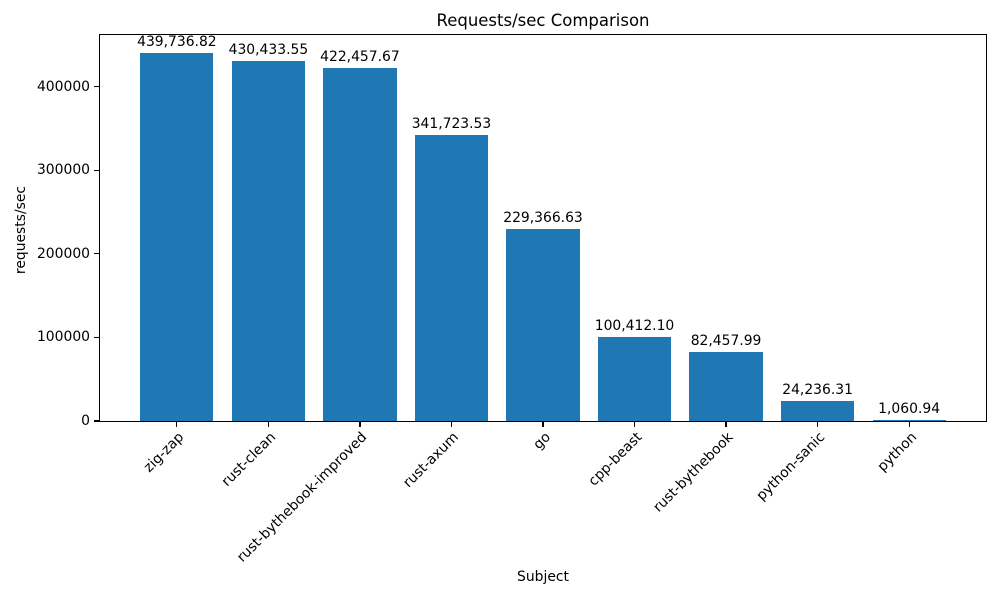  Describe the element at coordinates (63, 253) in the screenshot. I see `y-tick-label: 200000` at that location.